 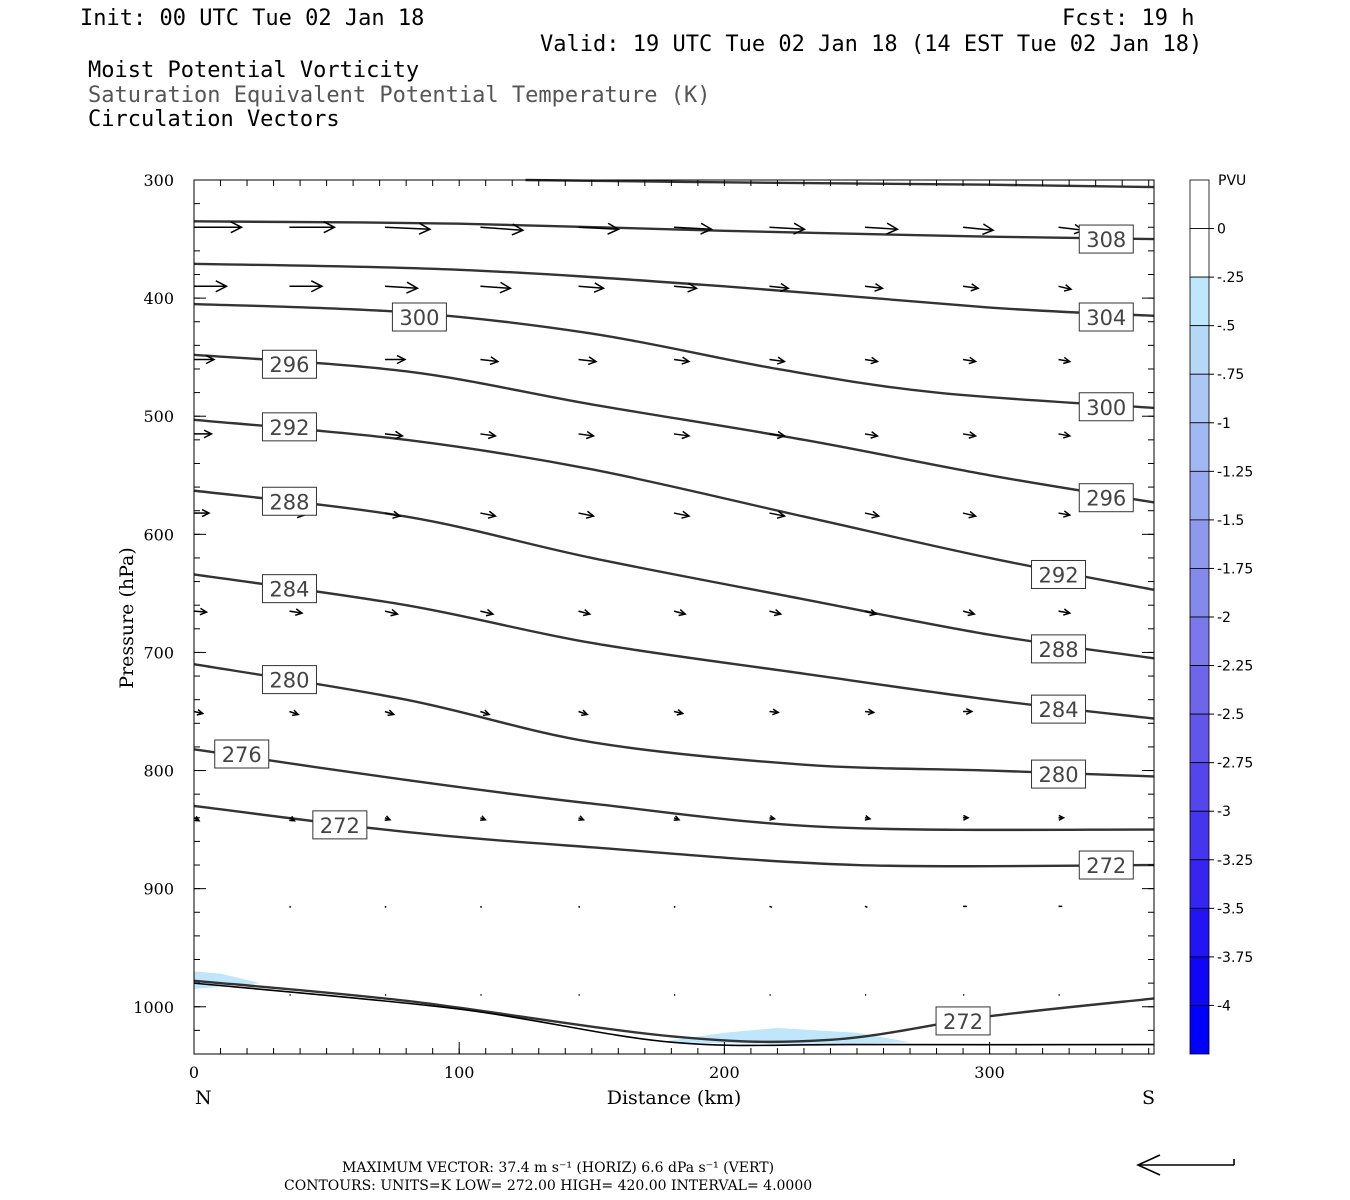 What do you see at coordinates (1235, 764) in the screenshot?
I see `colorbar-label: -2.75` at bounding box center [1235, 764].